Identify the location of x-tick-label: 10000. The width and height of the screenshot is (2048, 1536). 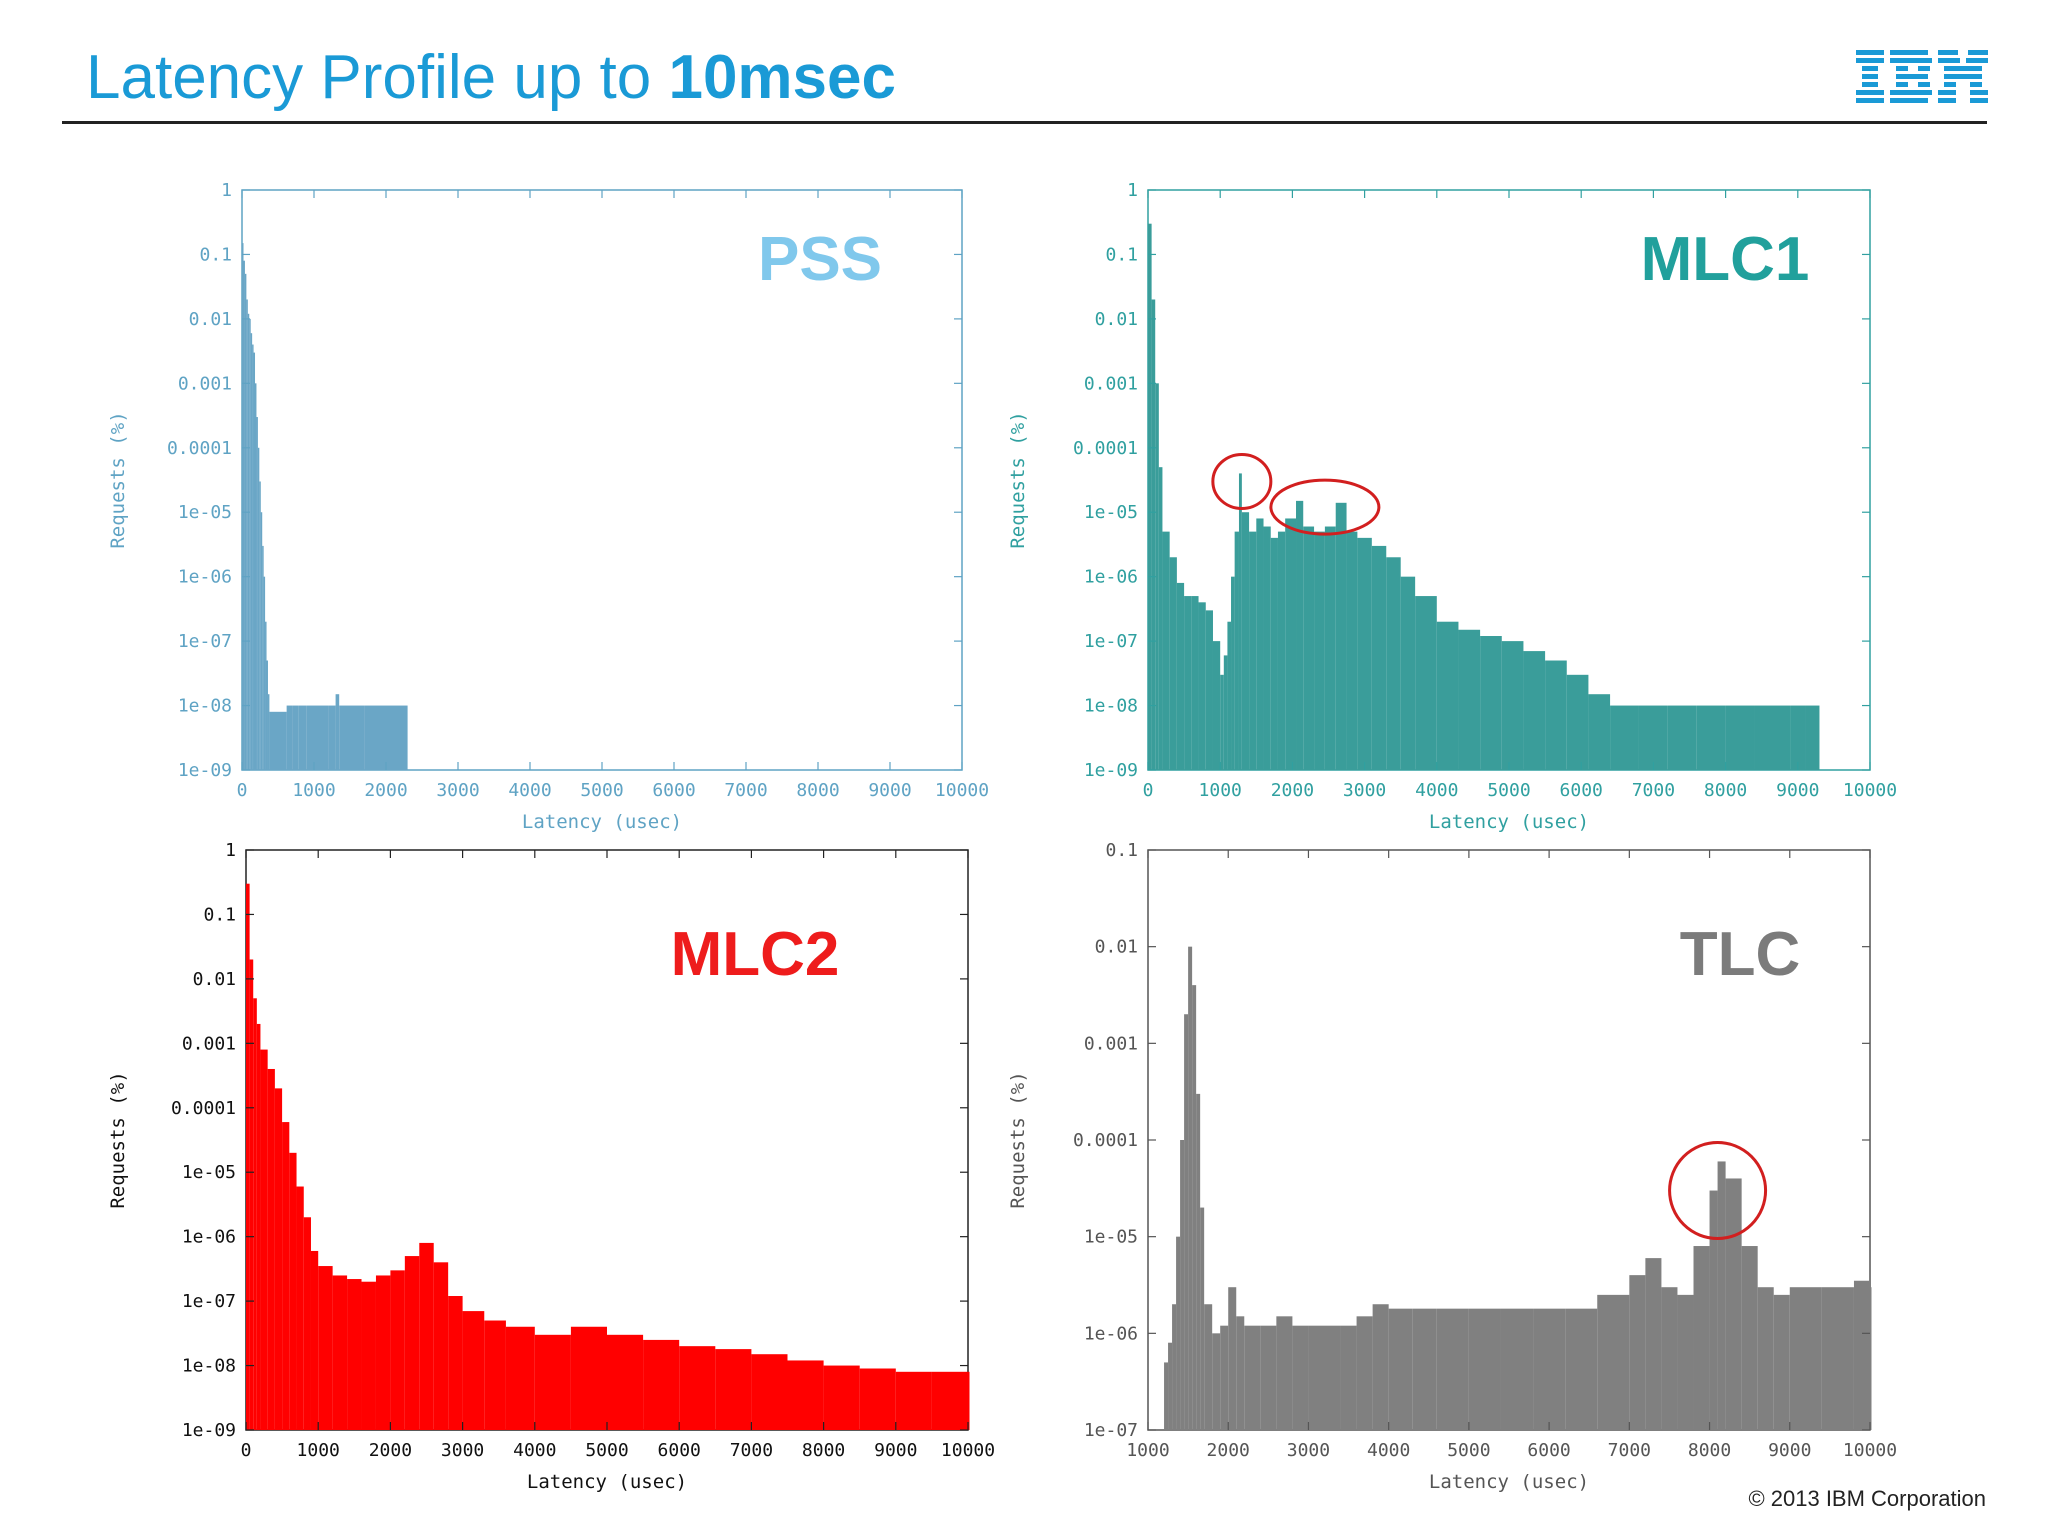
(968, 1450).